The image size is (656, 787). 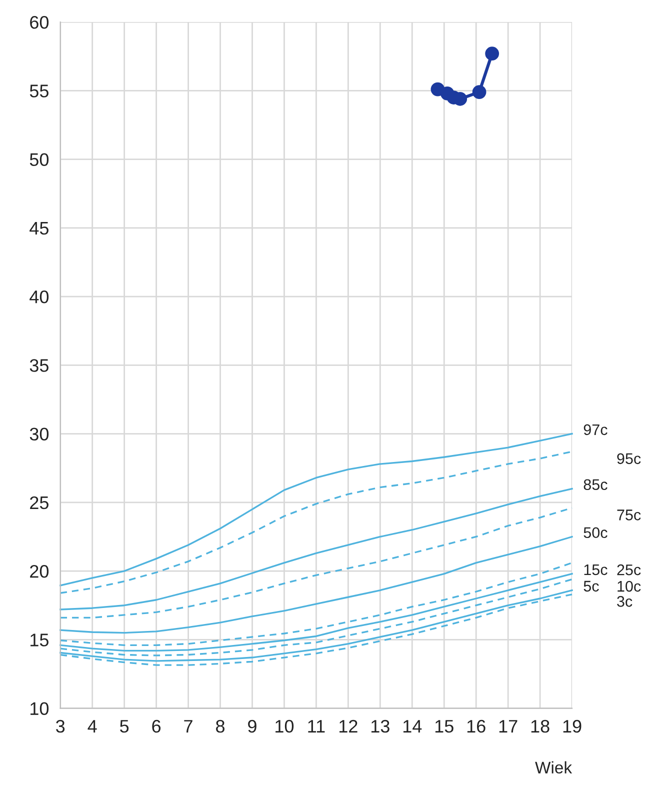 I want to click on series-label: 50c, so click(x=596, y=532).